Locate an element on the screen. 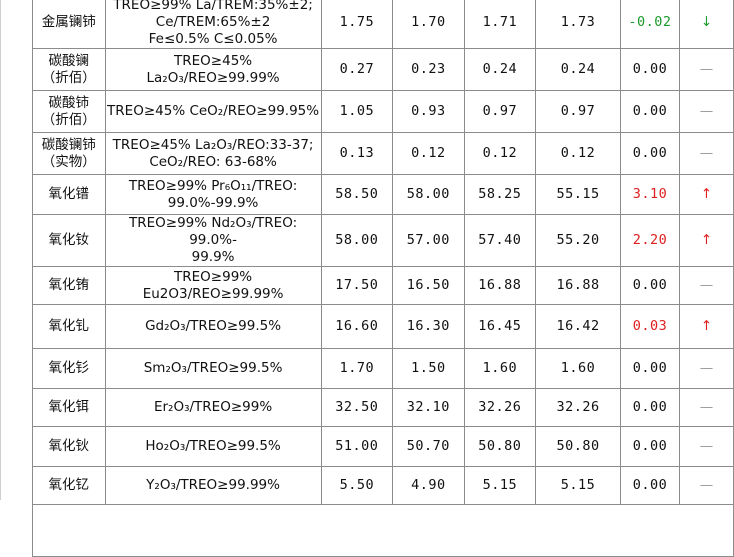 The image size is (734, 557). spec-line: Gd₂O₃/TREO≥99.5% is located at coordinates (213, 326).